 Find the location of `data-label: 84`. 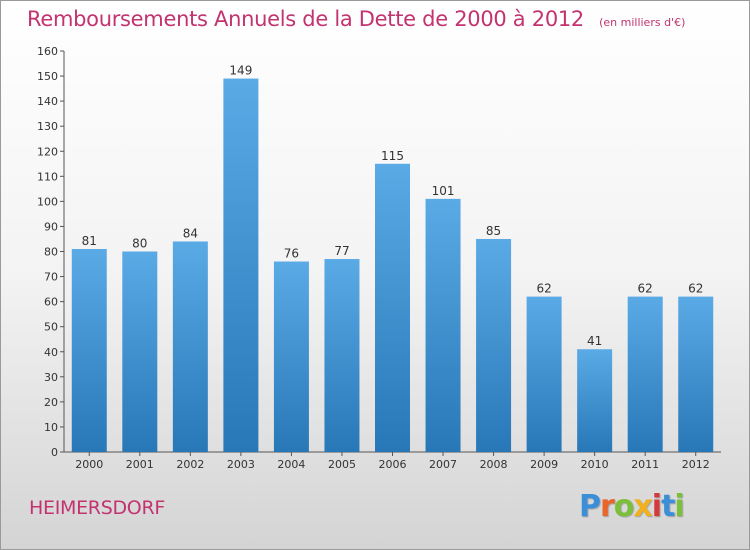

data-label: 84 is located at coordinates (190, 233).